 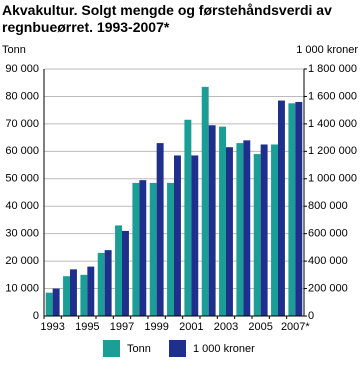 I want to click on y-tick-label: 20 000, so click(x=22, y=261).